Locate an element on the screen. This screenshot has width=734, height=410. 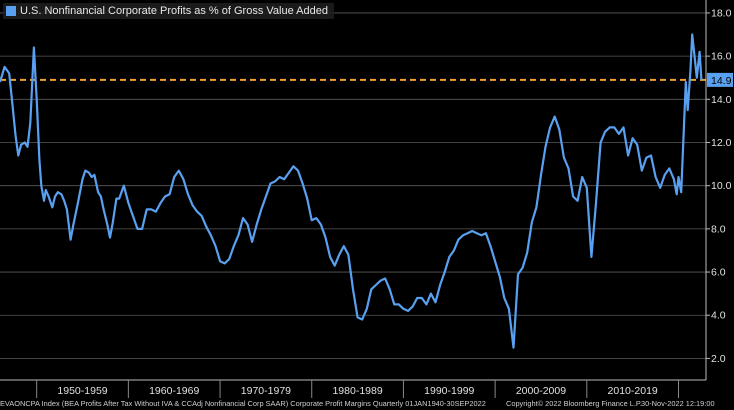
y-tick-label: 6.0 is located at coordinates (718, 273).